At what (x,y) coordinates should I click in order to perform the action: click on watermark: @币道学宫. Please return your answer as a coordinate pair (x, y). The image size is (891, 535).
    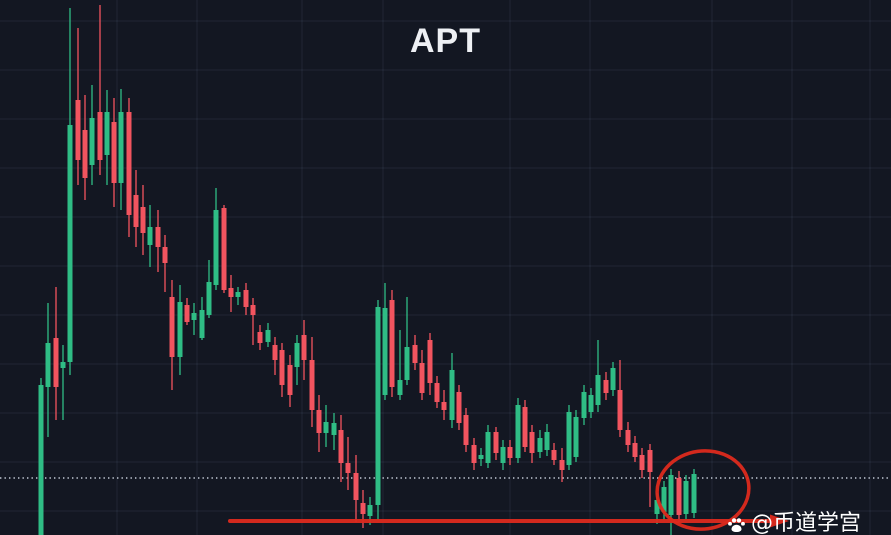
    Looking at the image, I should click on (793, 523).